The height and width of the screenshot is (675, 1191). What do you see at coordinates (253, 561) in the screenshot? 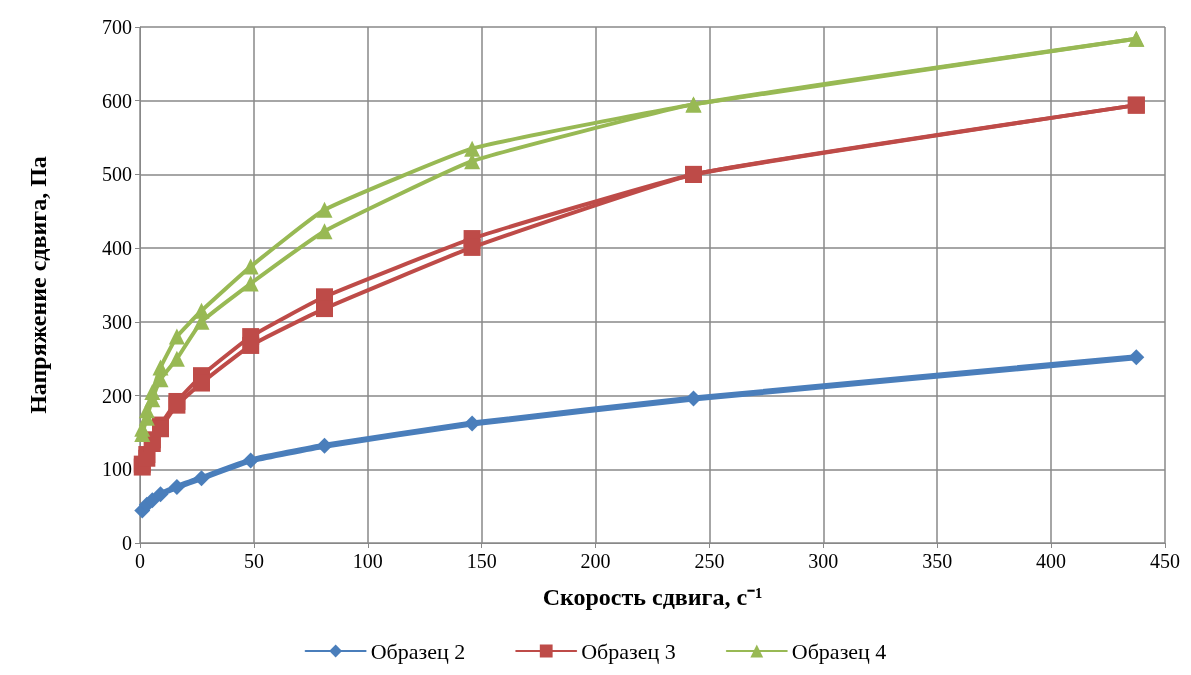
I see `x-tick-label: 50` at bounding box center [253, 561].